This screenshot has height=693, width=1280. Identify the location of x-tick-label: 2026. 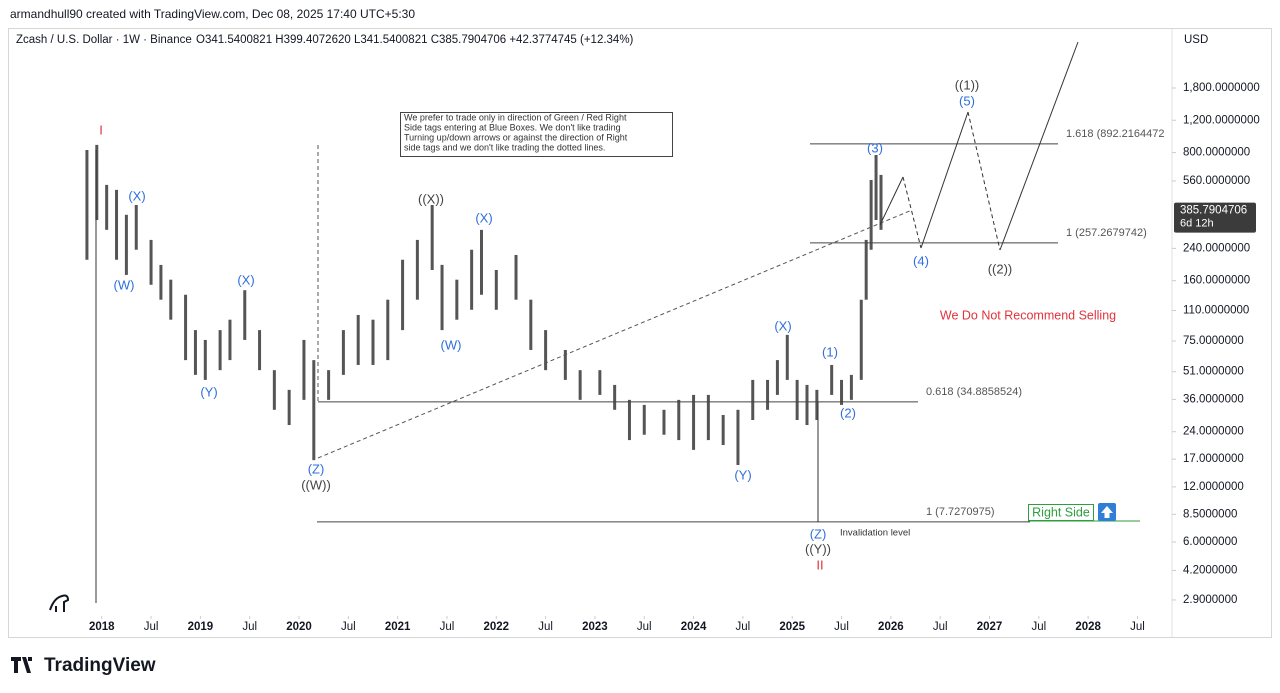
(891, 627).